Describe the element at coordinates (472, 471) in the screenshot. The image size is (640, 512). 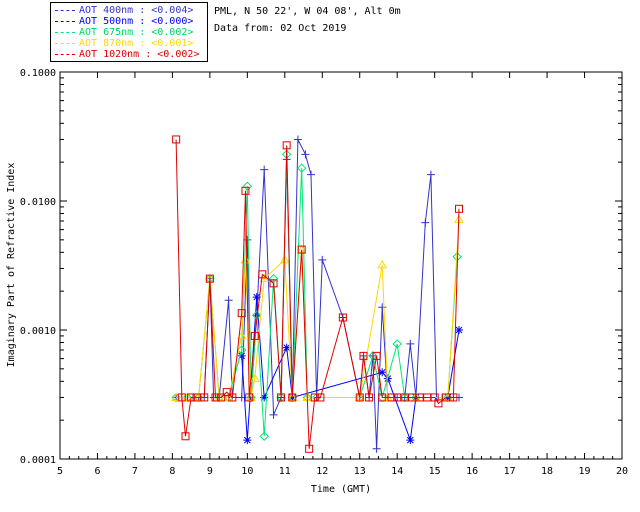
I see `x-tick-label: 16` at that location.